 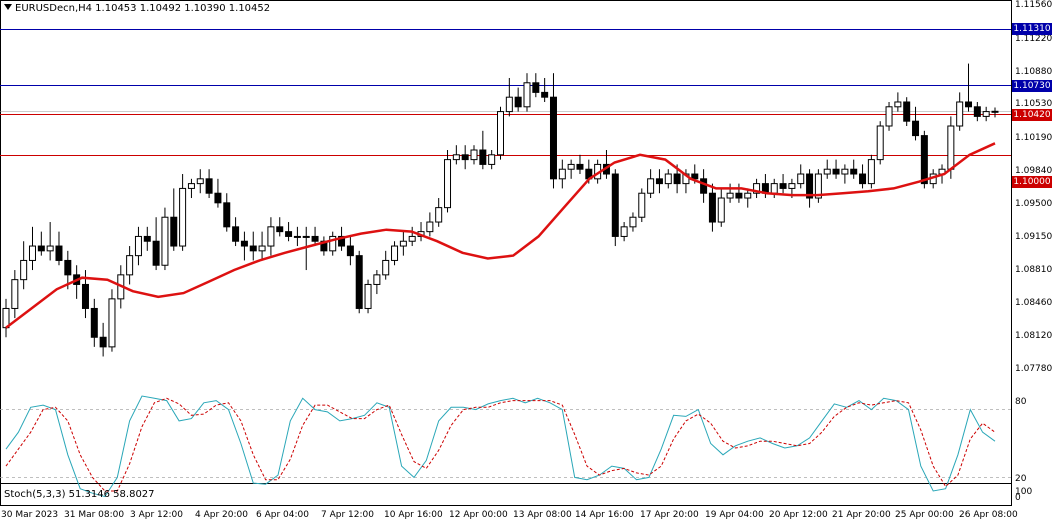 I want to click on stoch-axis-label: 80, so click(x=1020, y=402).